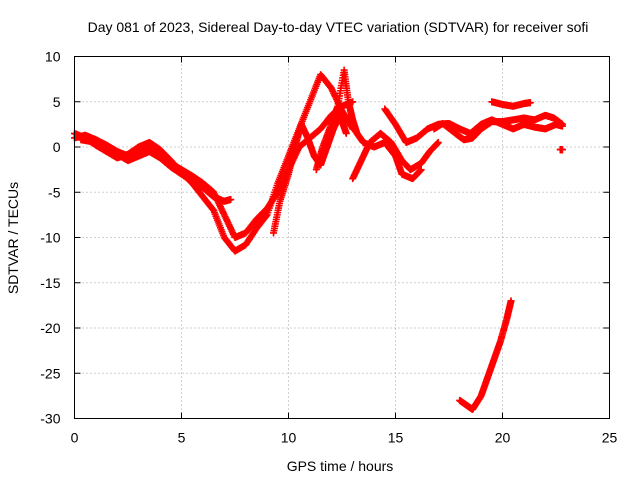 The height and width of the screenshot is (480, 640). I want to click on y-tick-label: -25, so click(50, 373).